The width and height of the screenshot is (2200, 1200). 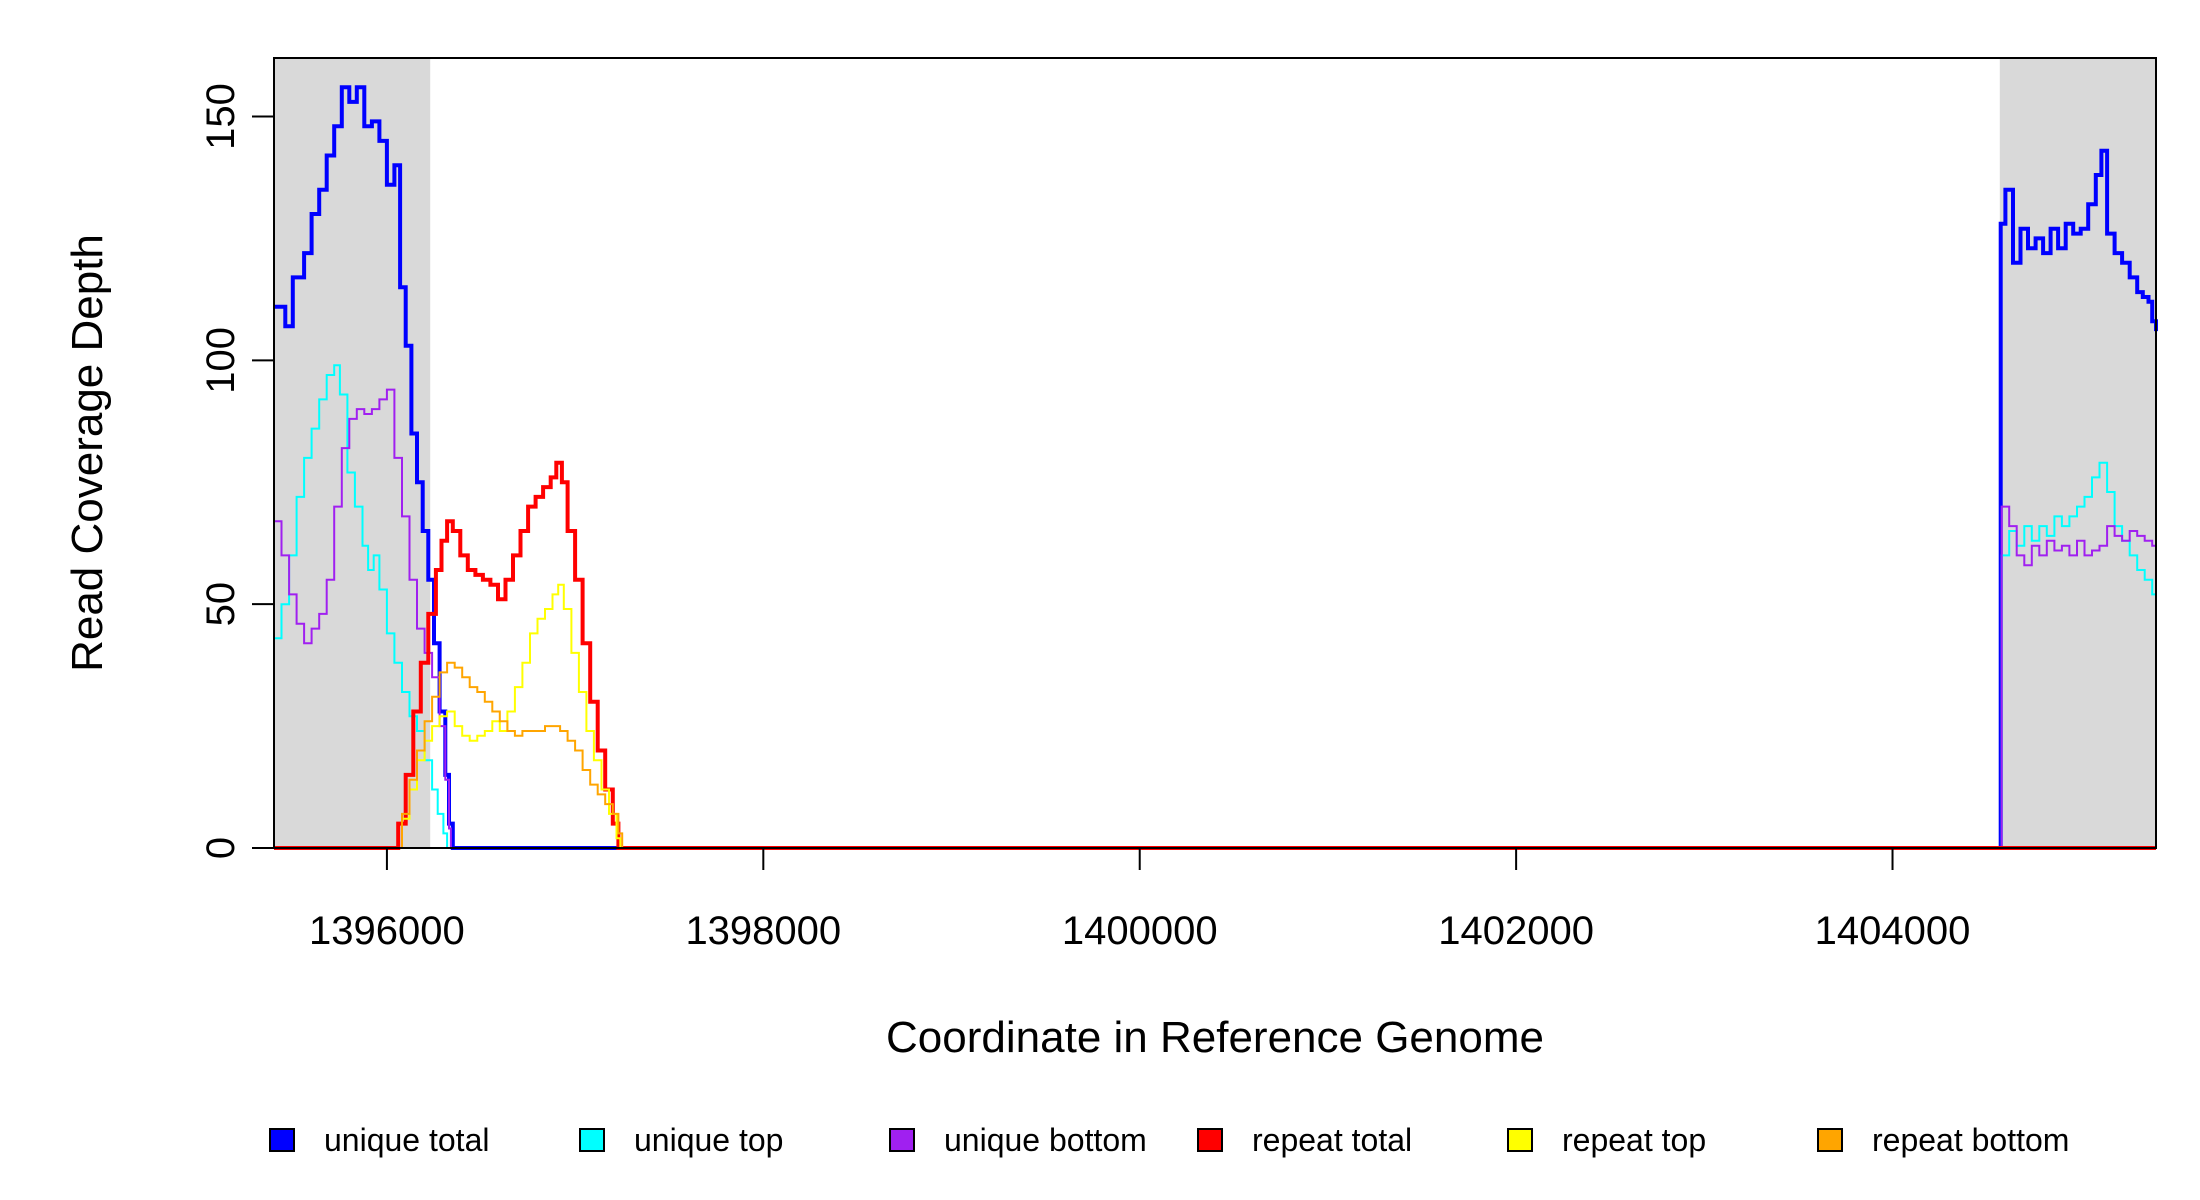 I want to click on y-tick-label-50: 50, so click(x=221, y=604).